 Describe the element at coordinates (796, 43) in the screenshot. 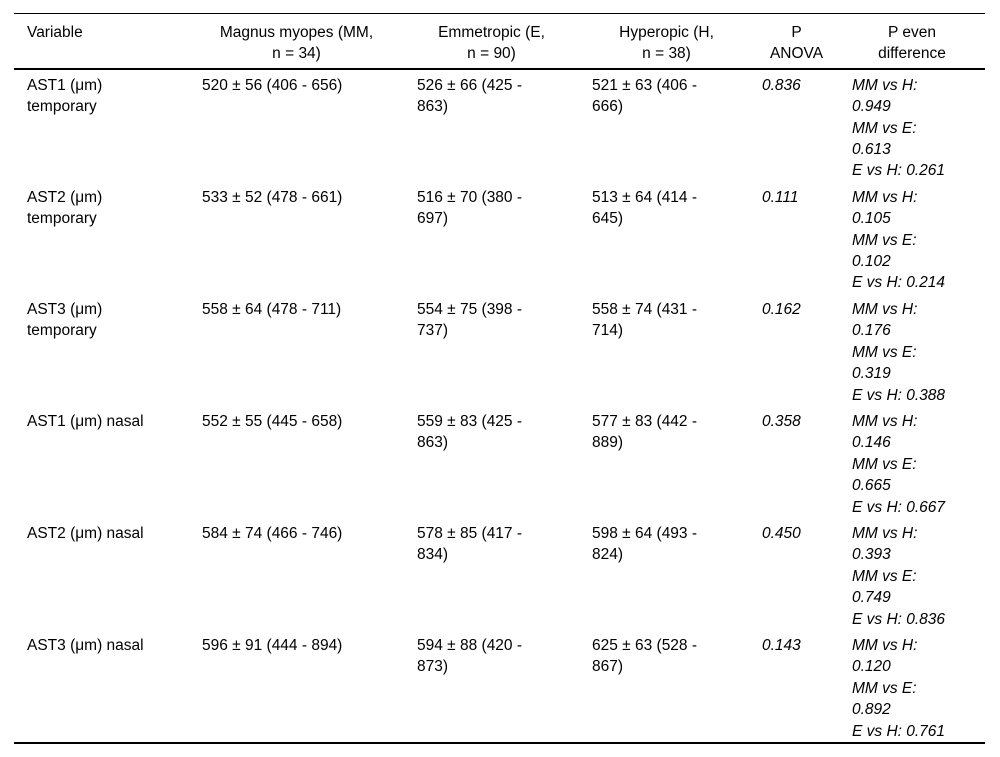

I see `col-header-p-anova: P ANOVA` at that location.